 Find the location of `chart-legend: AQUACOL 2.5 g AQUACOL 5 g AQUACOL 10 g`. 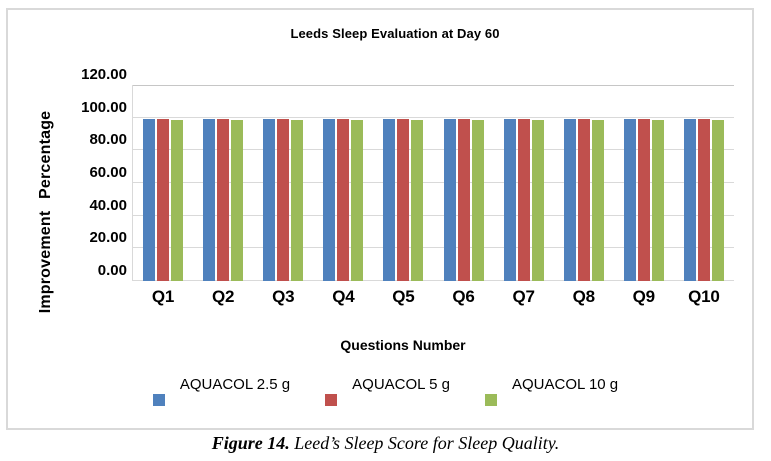

chart-legend: AQUACOL 2.5 g AQUACOL 5 g AQUACOL 10 g is located at coordinates (385, 392).